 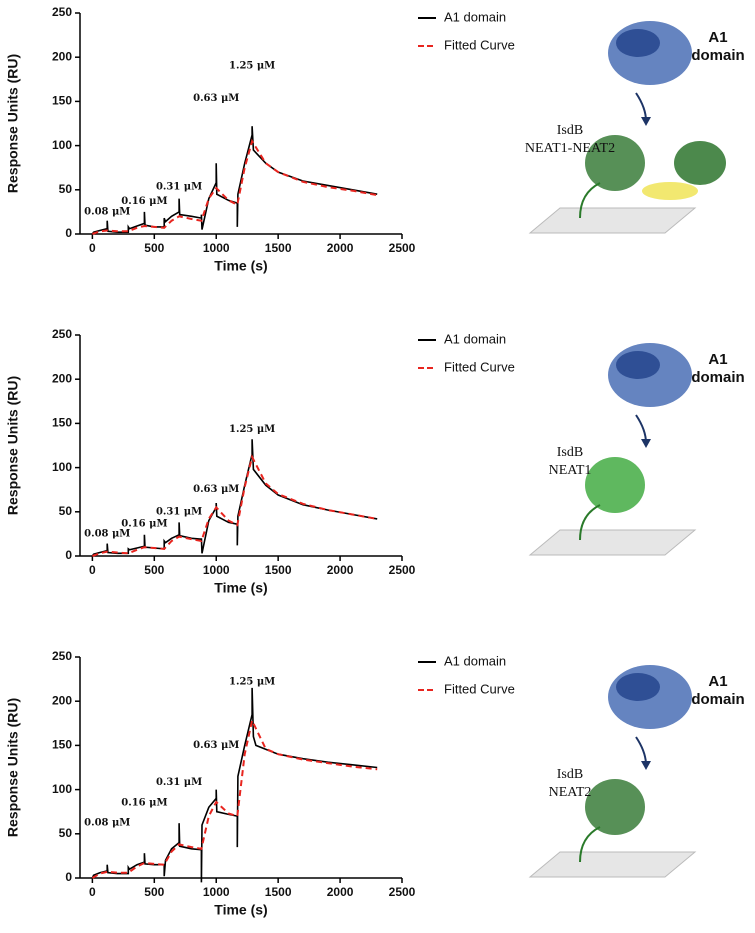 What do you see at coordinates (570, 792) in the screenshot?
I see `target-label: NEAT2` at bounding box center [570, 792].